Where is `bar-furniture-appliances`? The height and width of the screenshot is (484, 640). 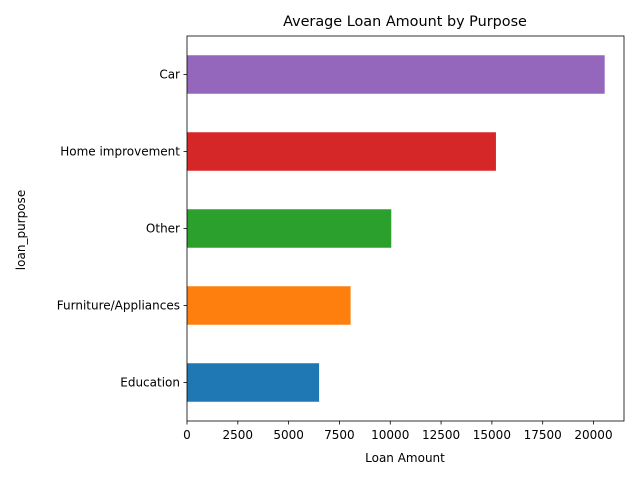
bar-furniture-appliances is located at coordinates (269, 305).